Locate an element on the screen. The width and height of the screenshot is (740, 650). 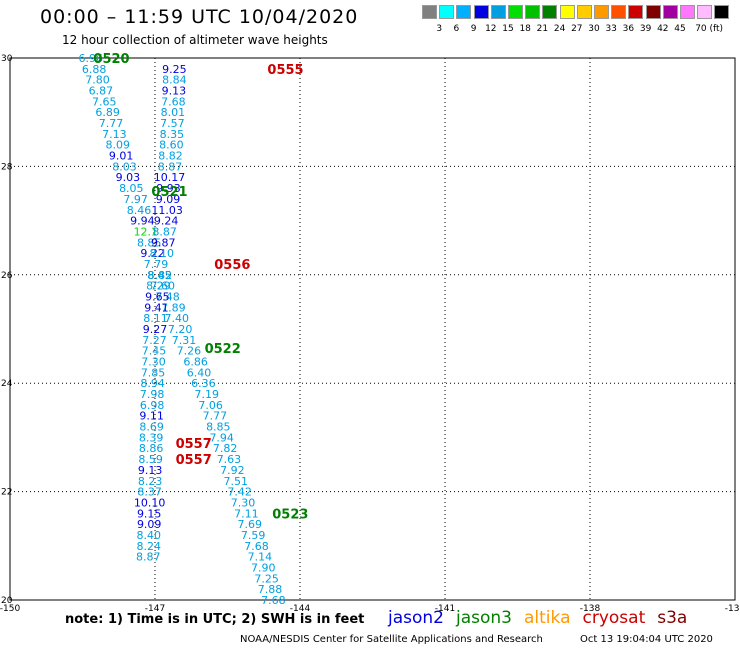
wave-height-value: 7.27 is located at coordinates (154, 340).